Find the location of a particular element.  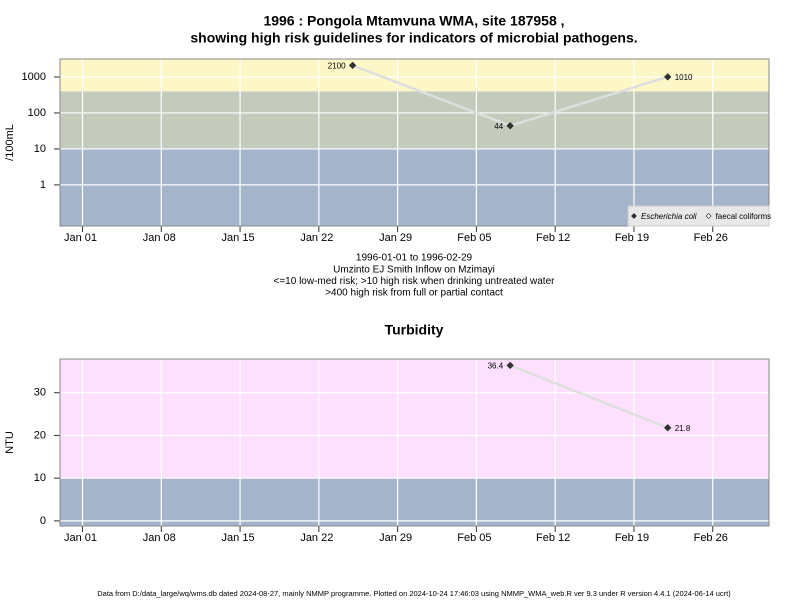

data-label: 36.4 is located at coordinates (496, 366).